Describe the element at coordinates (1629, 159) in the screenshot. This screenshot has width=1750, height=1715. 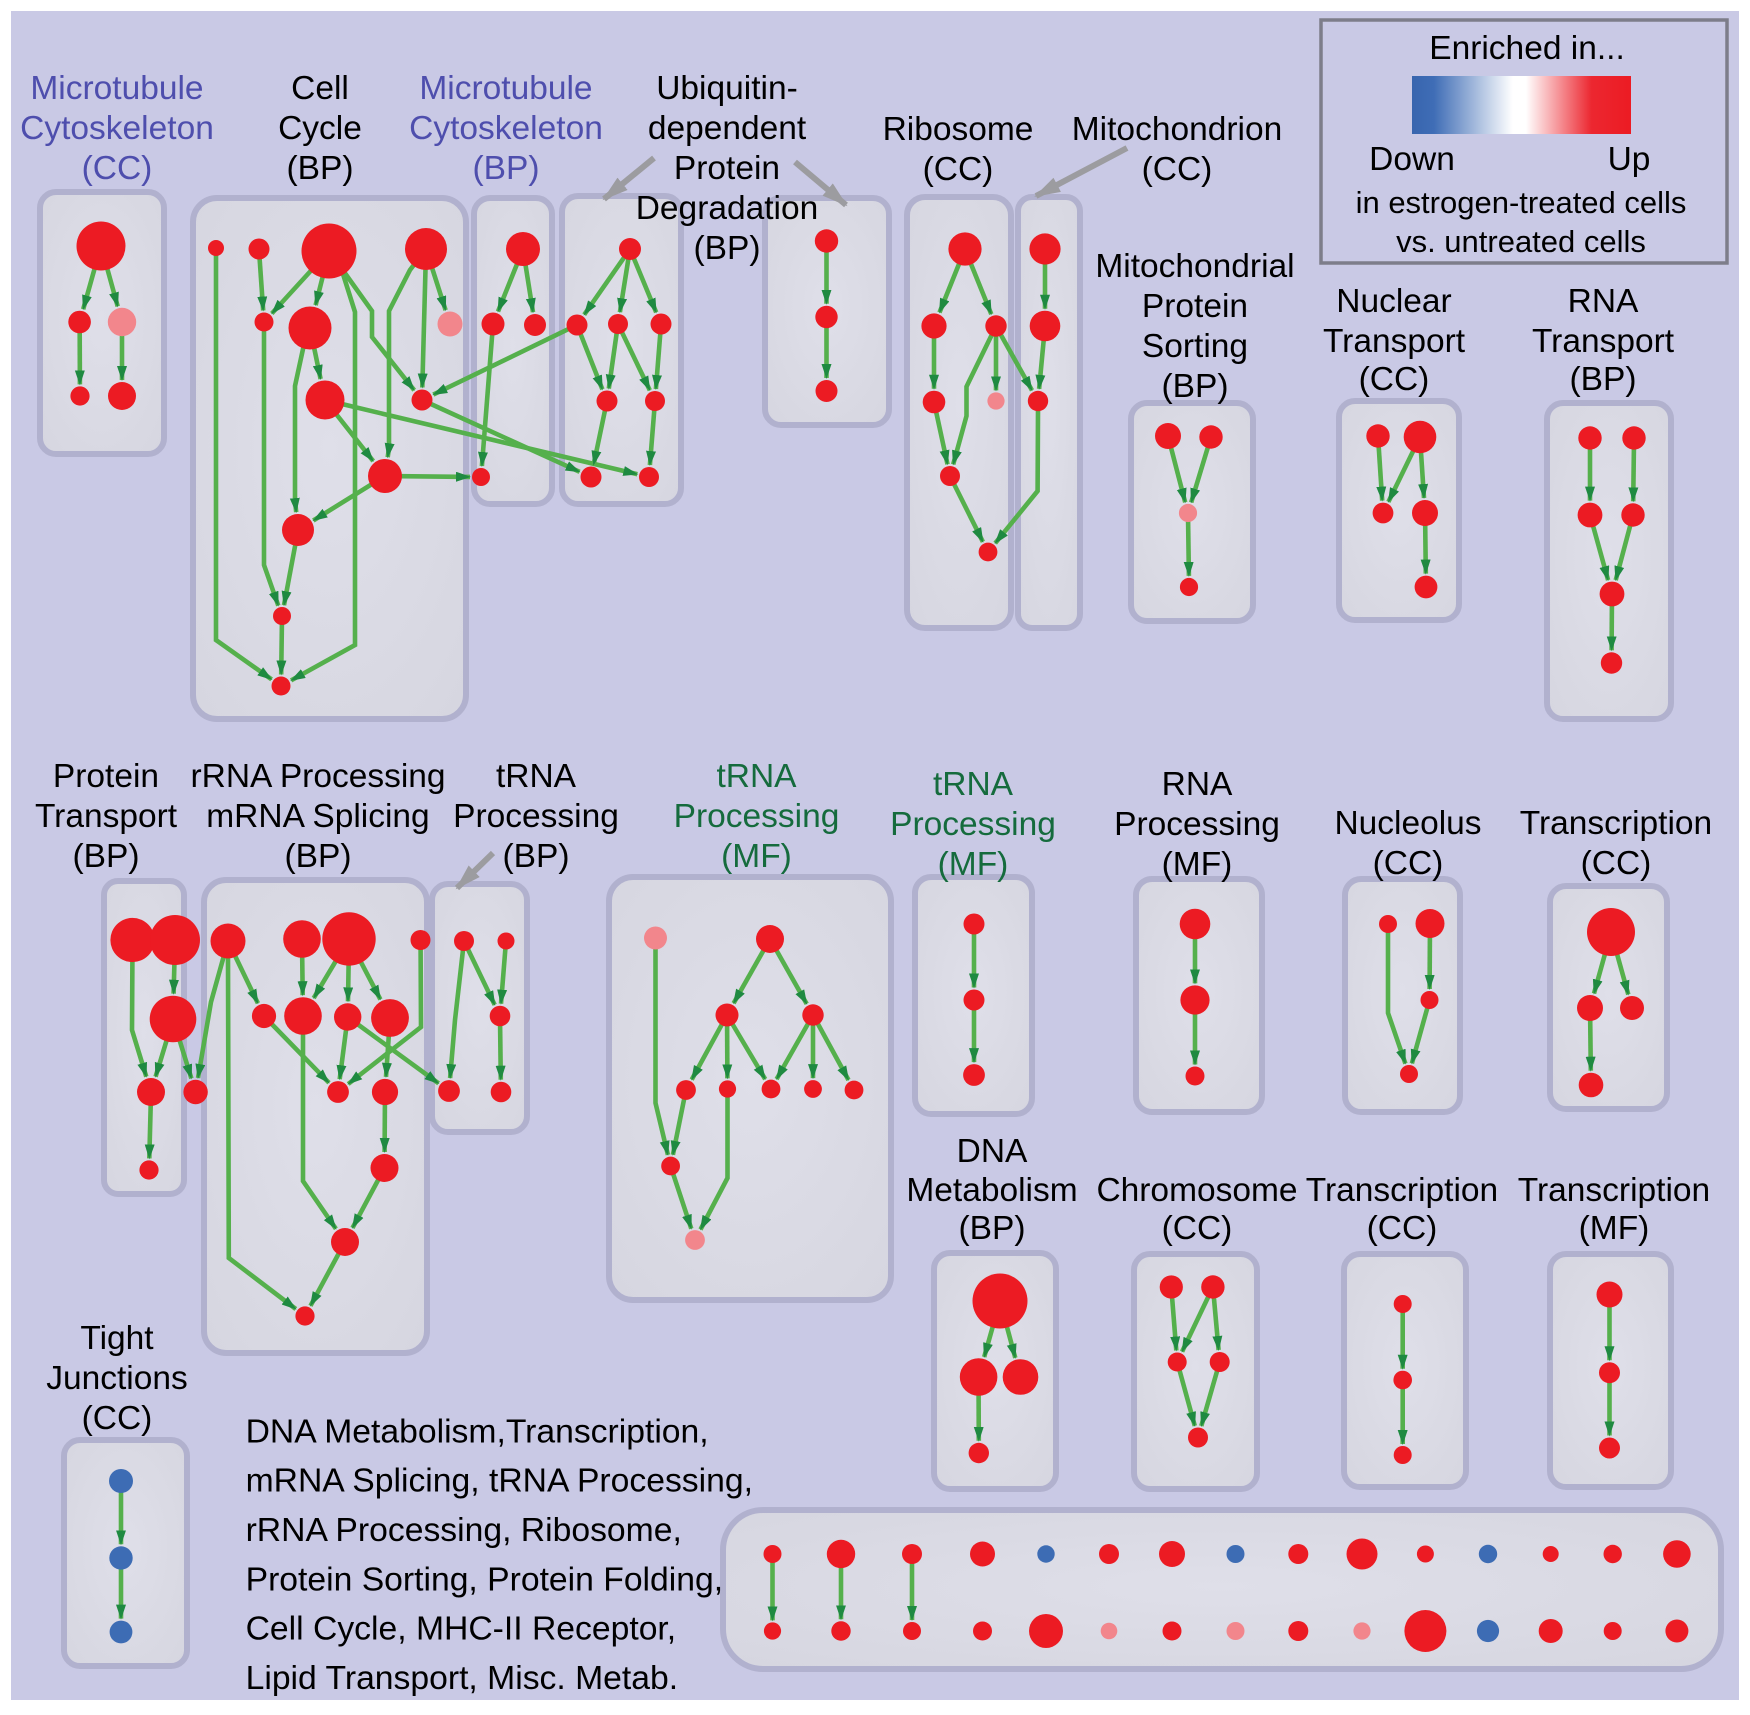
I see `svg-text: Up` at that location.